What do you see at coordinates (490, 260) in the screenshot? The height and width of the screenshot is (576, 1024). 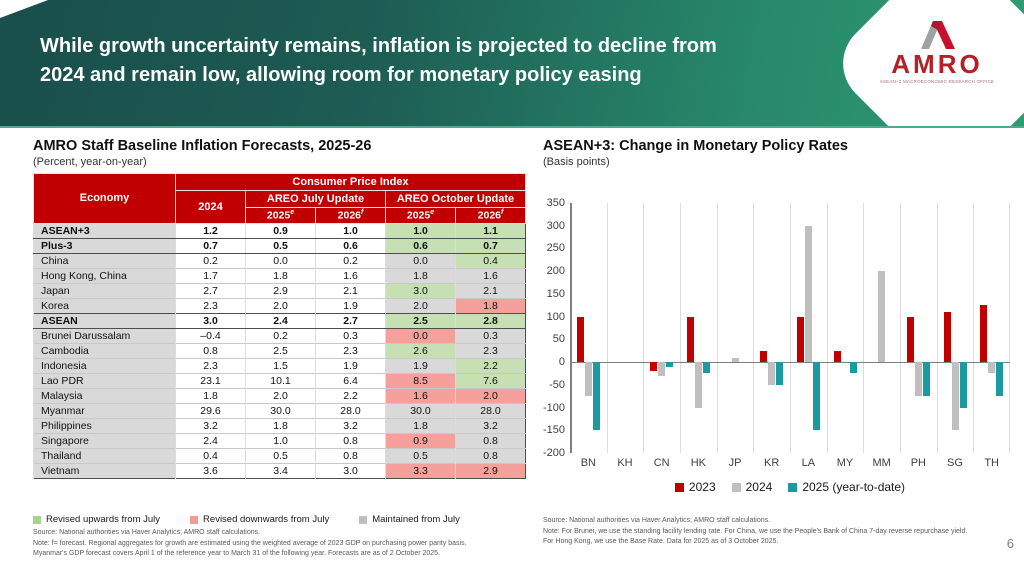 I see `value-cell: 0.4` at bounding box center [490, 260].